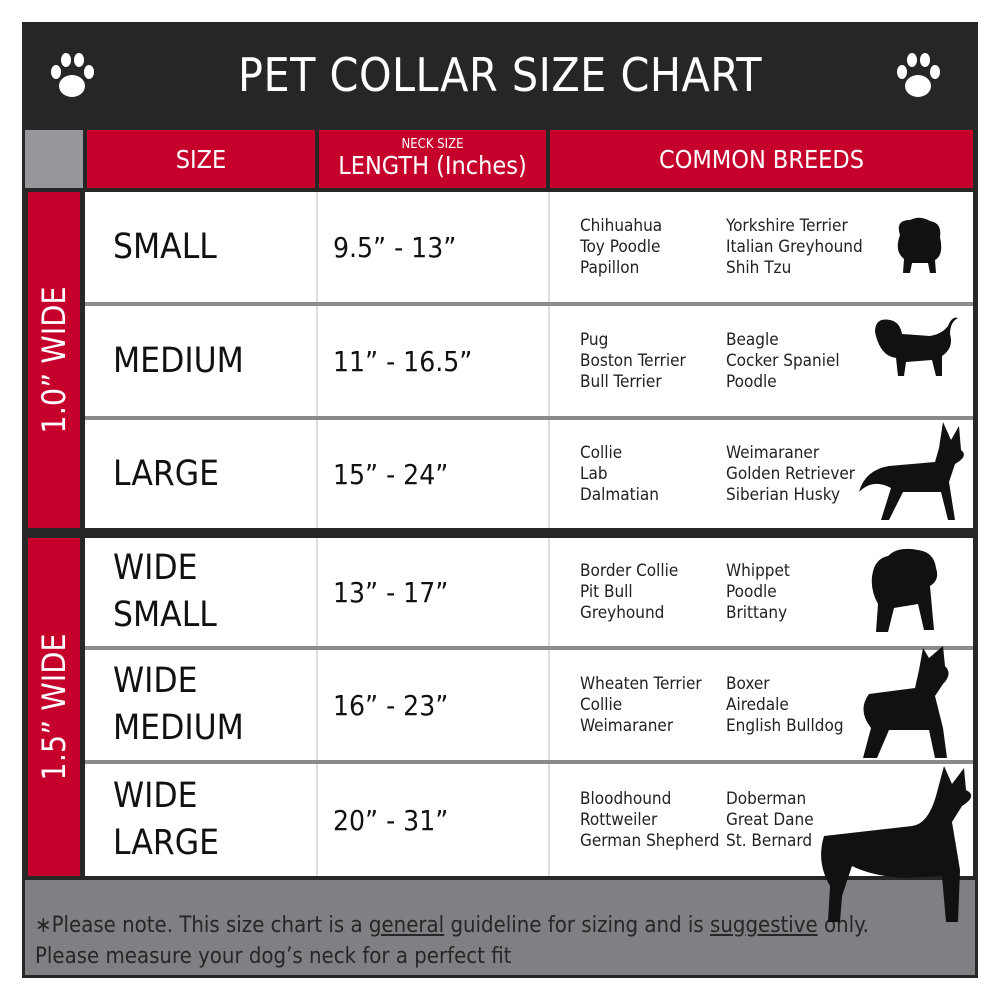  I want to click on breed-list: Boxer Airedale English Bulldog, so click(785, 705).